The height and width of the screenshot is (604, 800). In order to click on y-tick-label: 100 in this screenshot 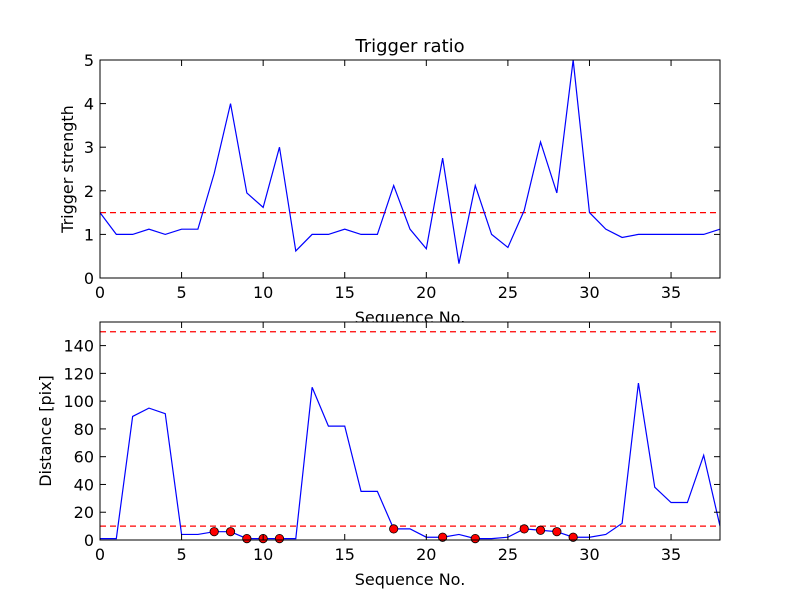, I will do `click(78, 401)`.